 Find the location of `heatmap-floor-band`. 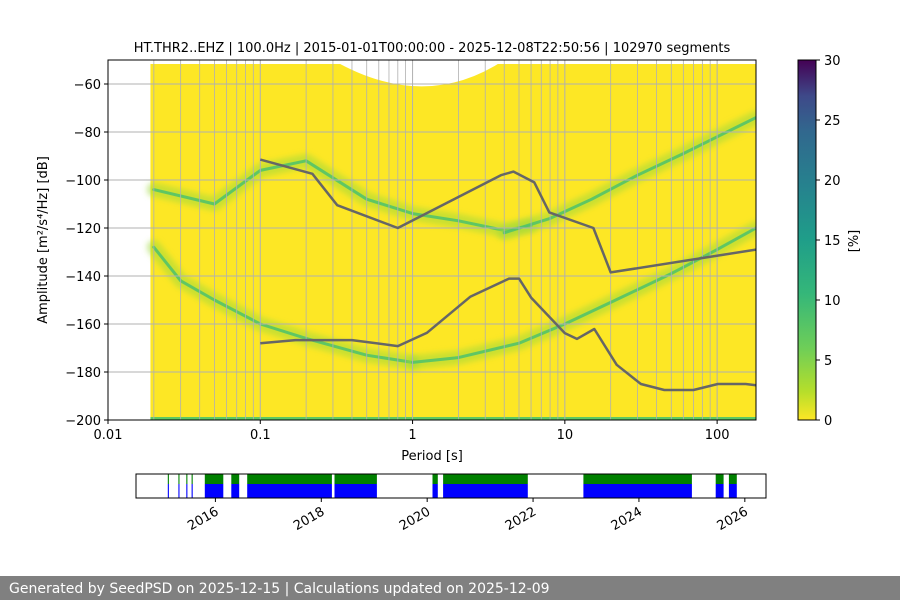

heatmap-floor-band is located at coordinates (453, 418).